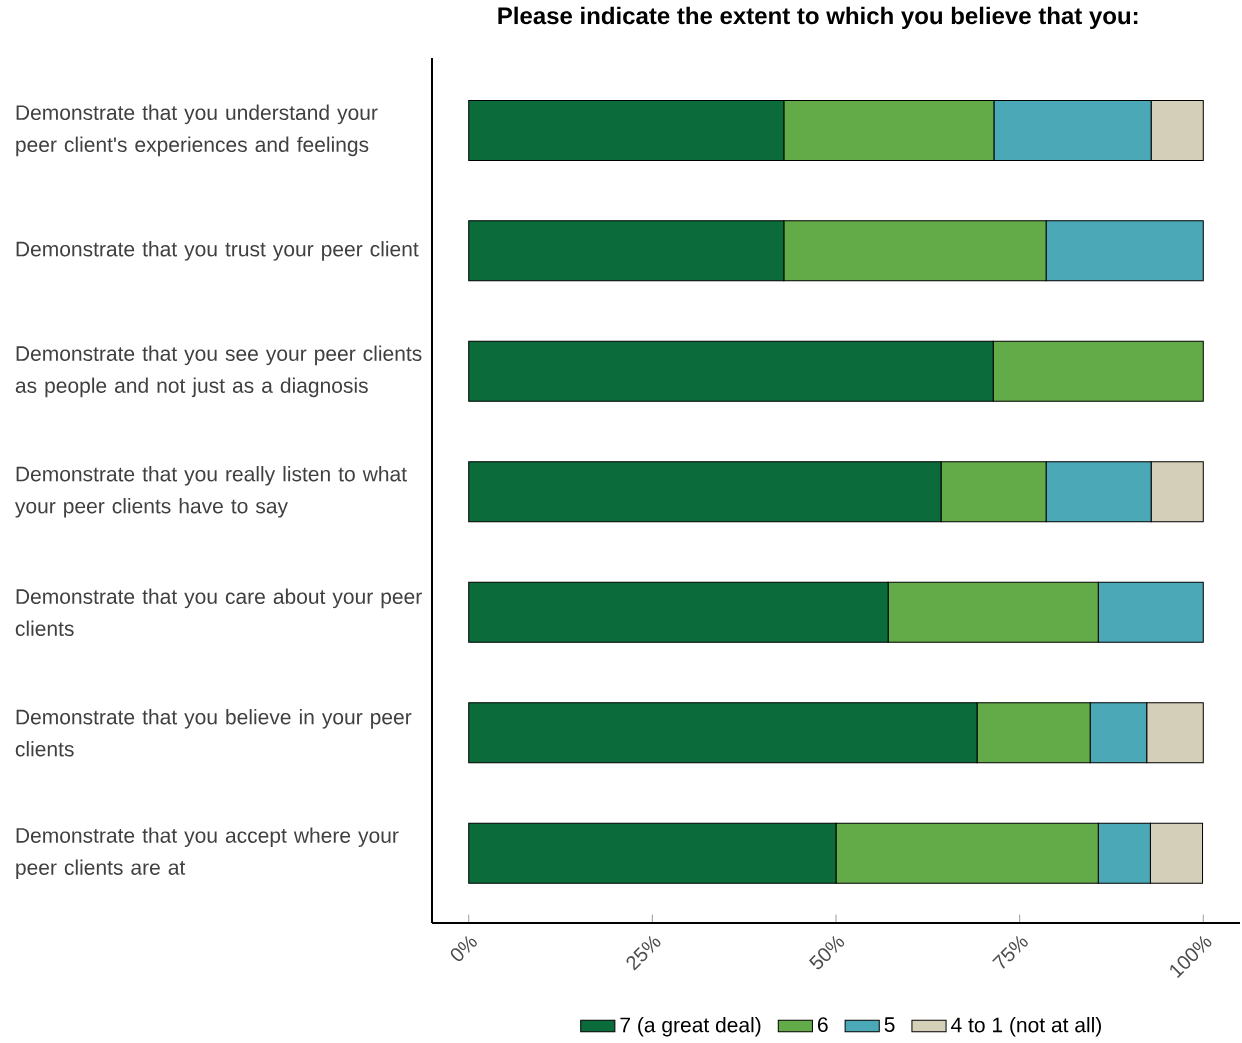  What do you see at coordinates (210, 491) in the screenshot?
I see `y-tick-label: Demonstrate that you really listen to what your peer clients have to say` at bounding box center [210, 491].